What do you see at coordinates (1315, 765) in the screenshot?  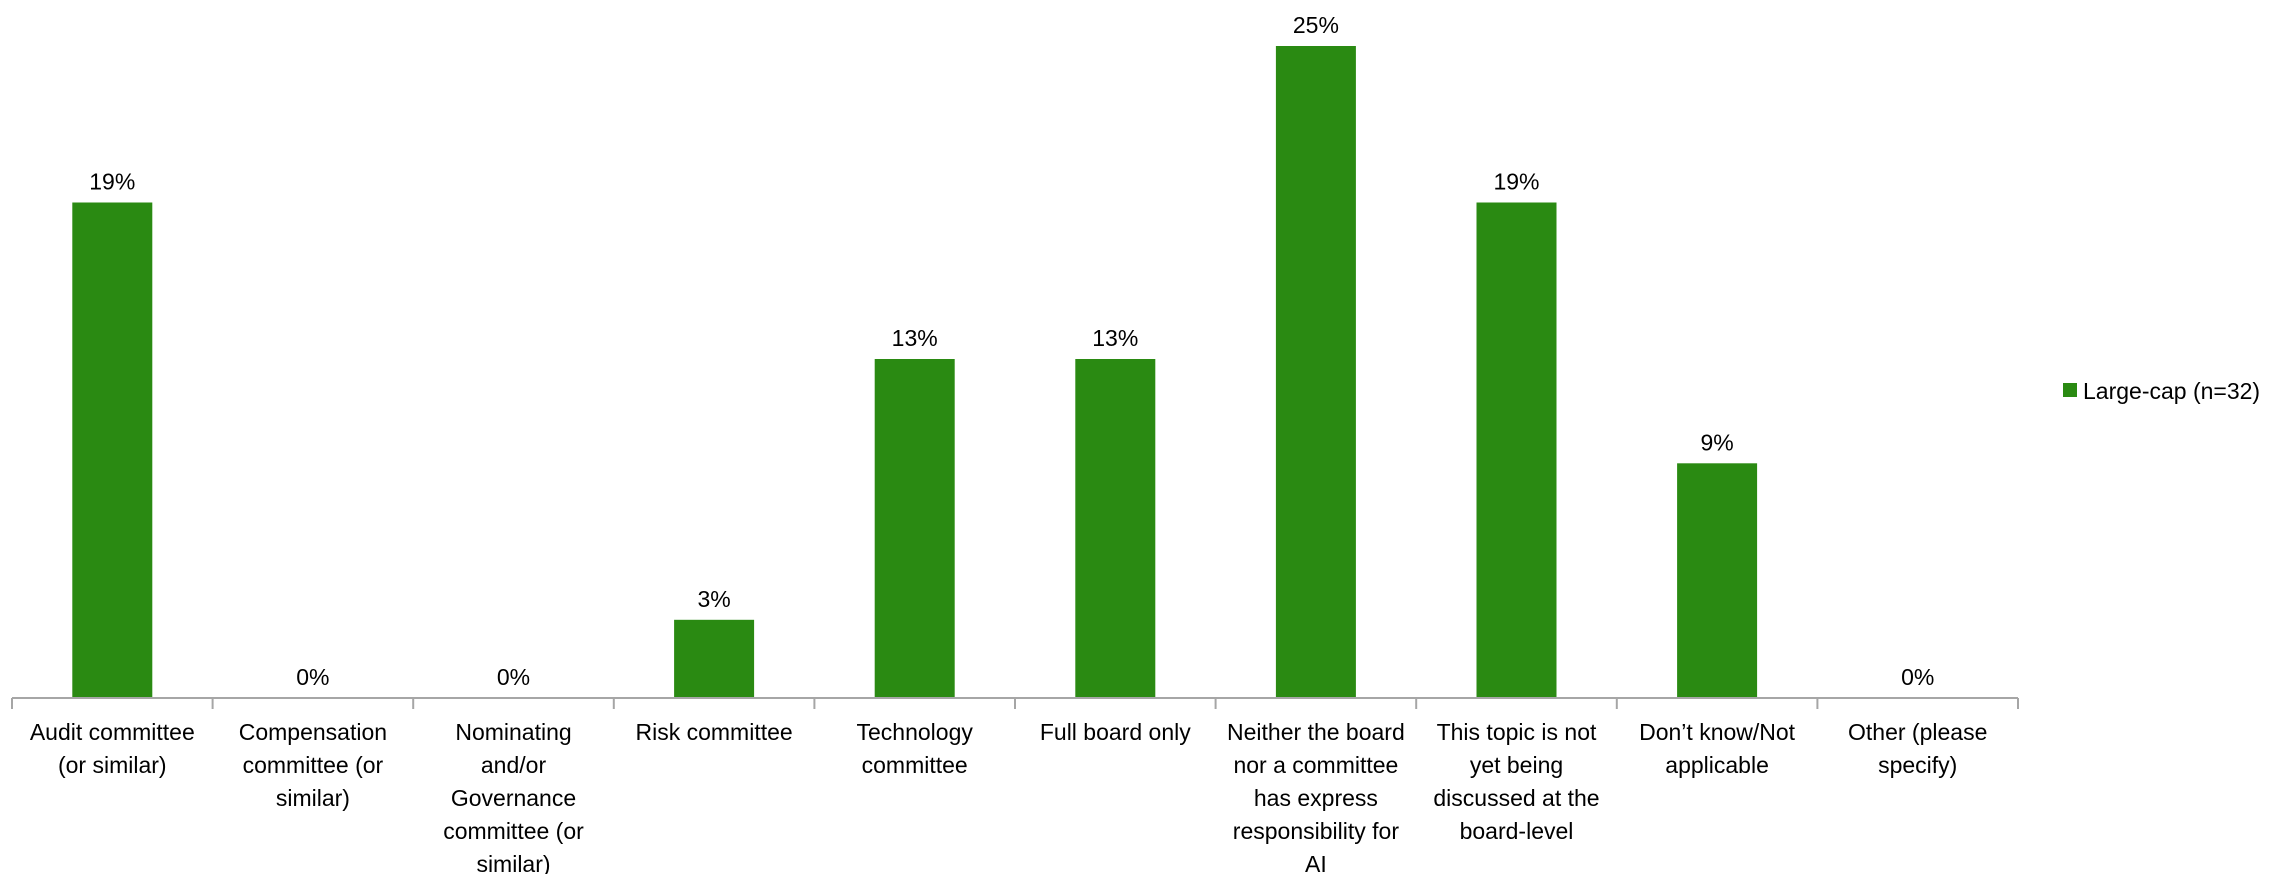 I see `x-tick-label-line: nor a committee` at bounding box center [1315, 765].